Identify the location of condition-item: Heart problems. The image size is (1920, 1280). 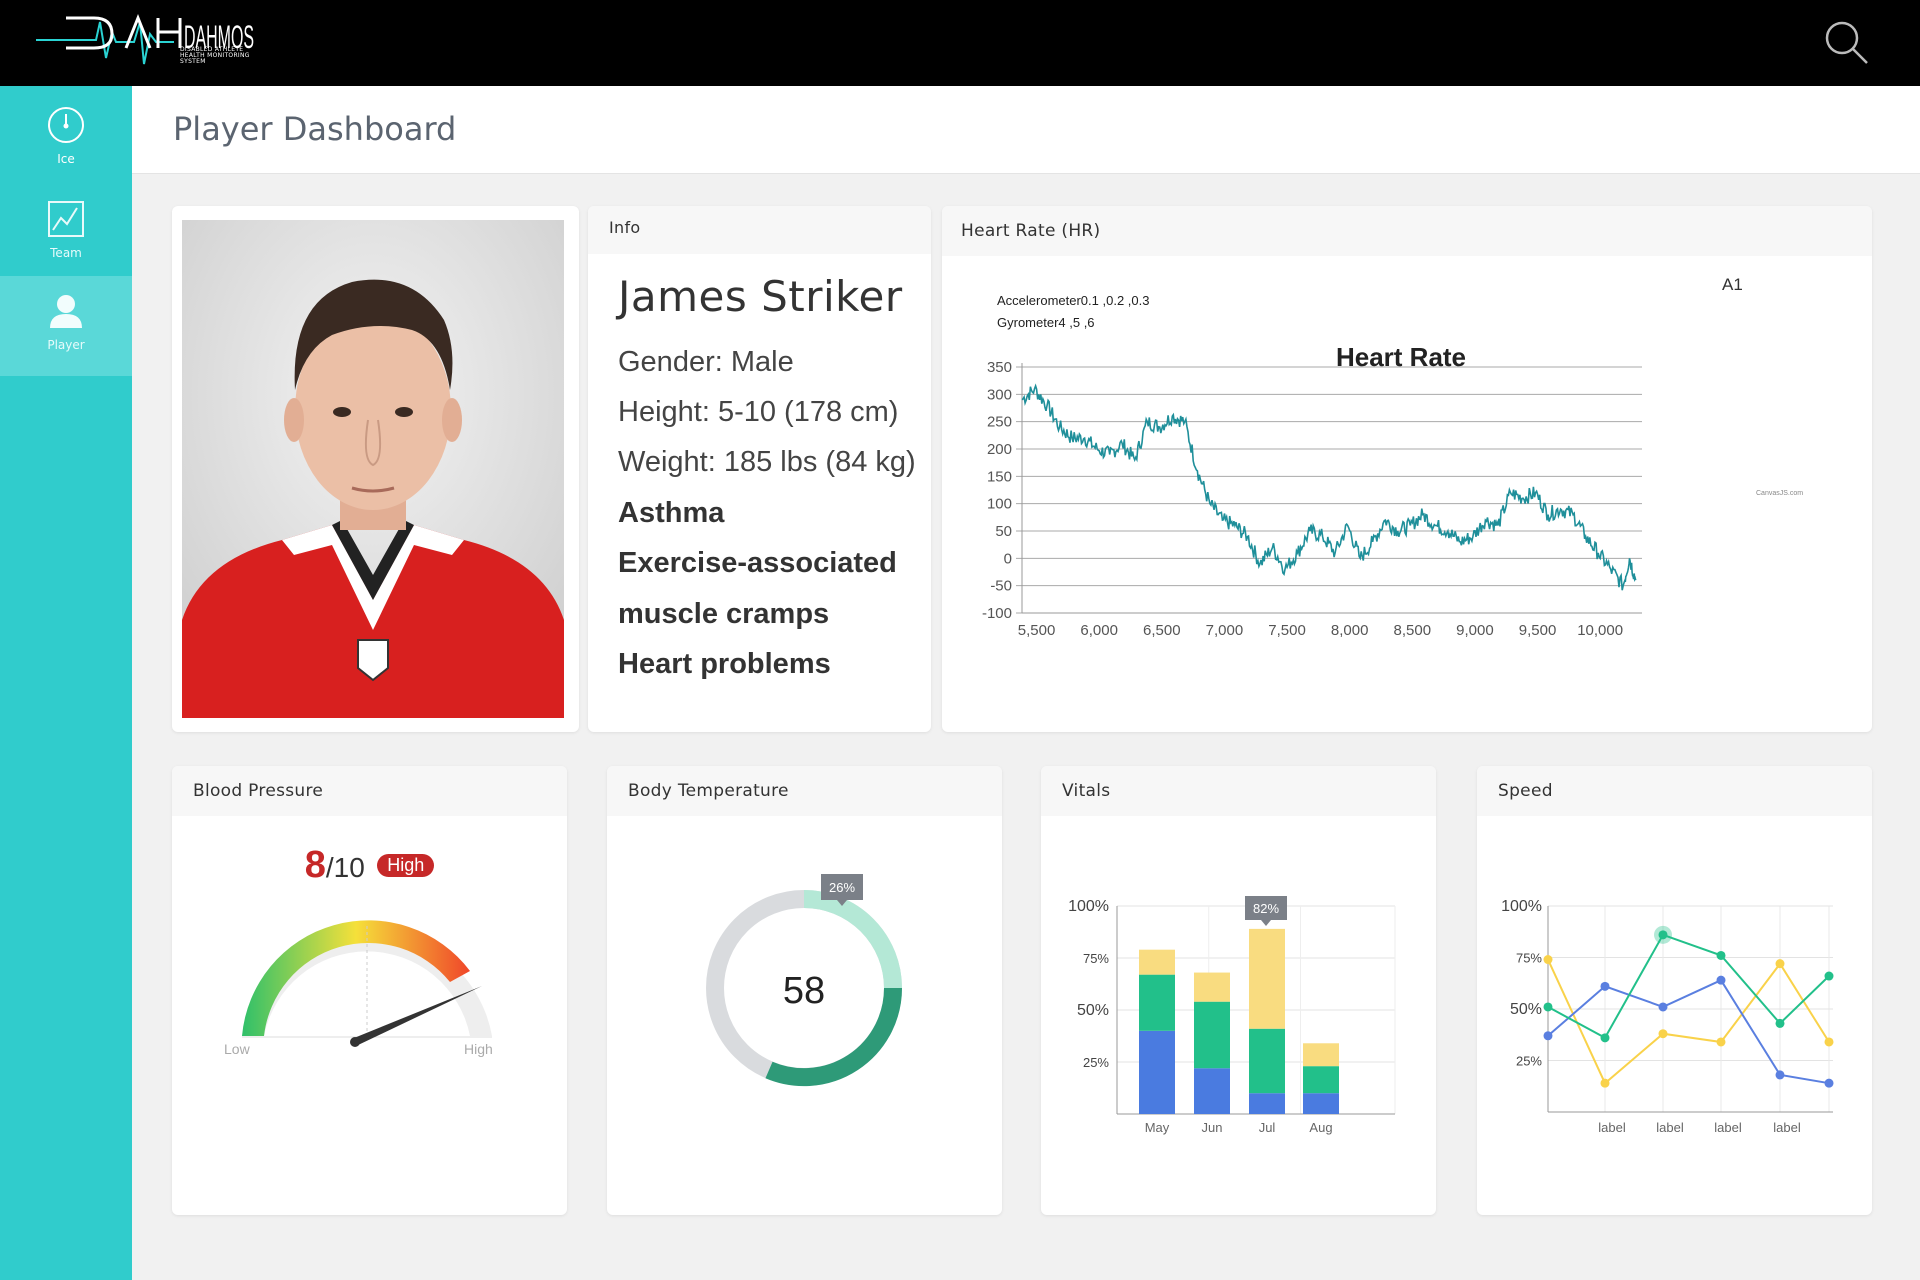
(724, 664).